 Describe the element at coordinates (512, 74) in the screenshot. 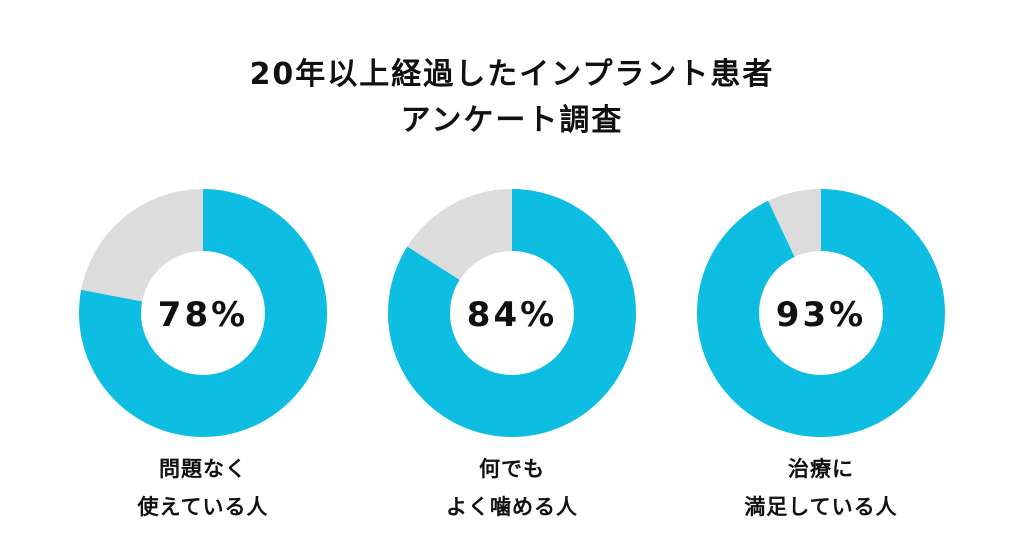

I see `title-line-1: 20年以上経過したインプラント患者` at that location.